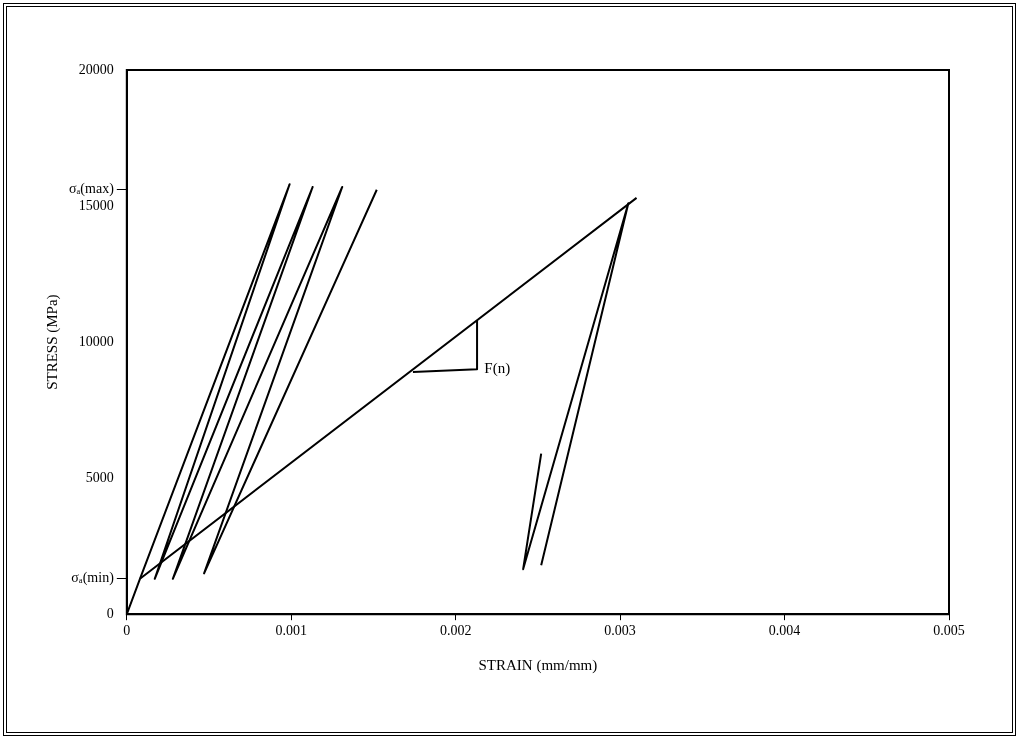 The image size is (1019, 739). Describe the element at coordinates (949, 631) in the screenshot. I see `x-tick-label: 0.005` at that location.